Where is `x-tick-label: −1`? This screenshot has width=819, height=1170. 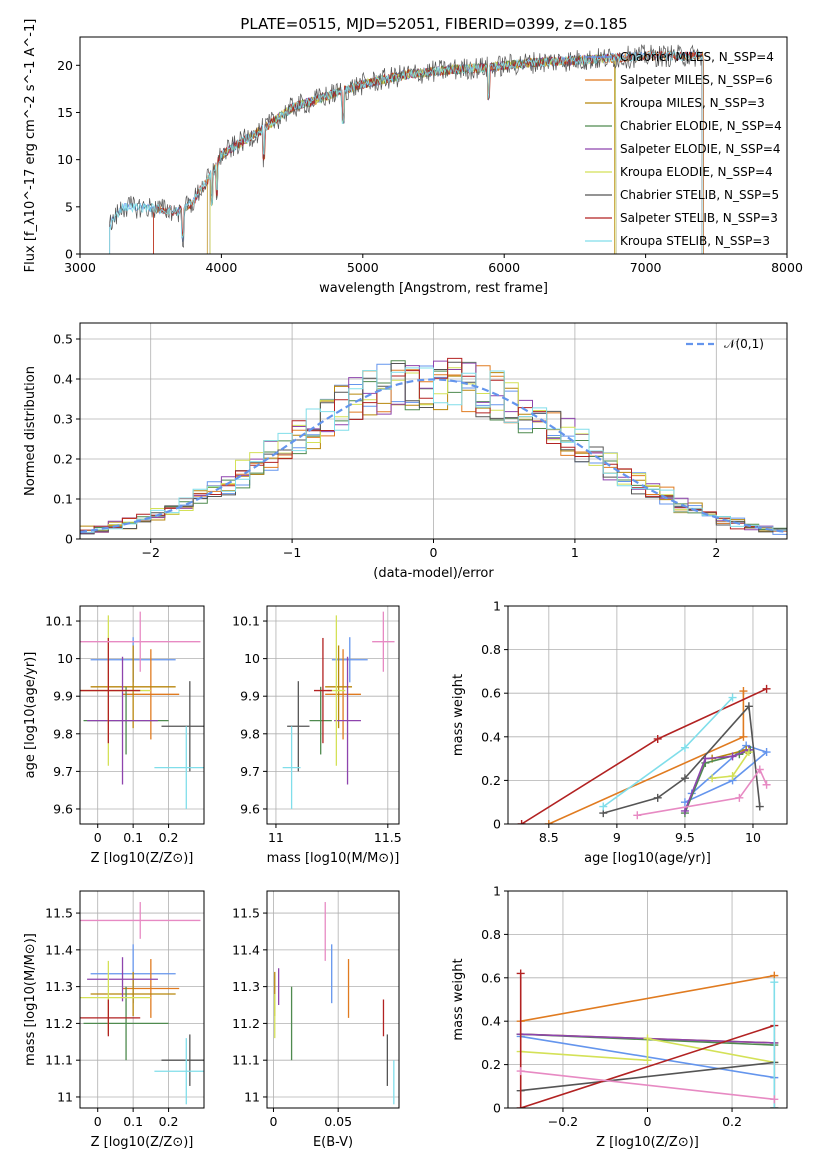 x-tick-label: −1 is located at coordinates (292, 552).